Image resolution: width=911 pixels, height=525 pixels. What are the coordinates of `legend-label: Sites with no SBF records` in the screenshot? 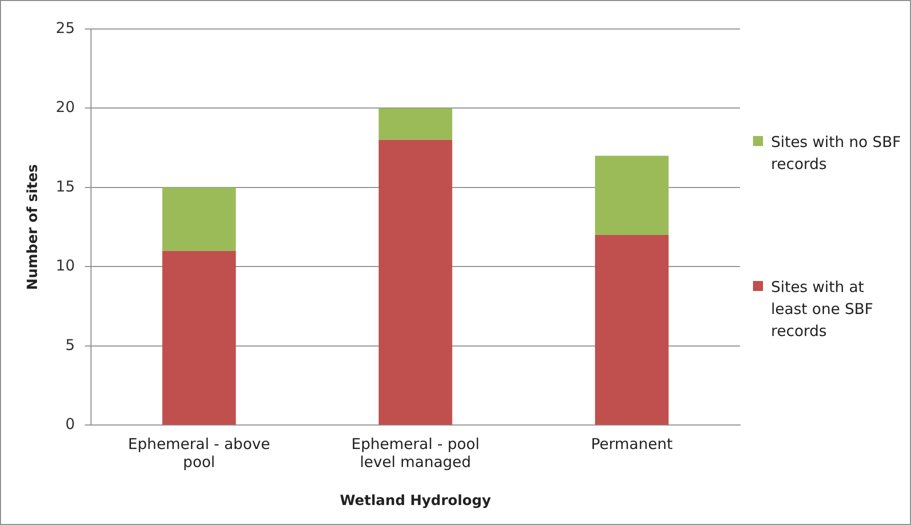 It's located at (836, 153).